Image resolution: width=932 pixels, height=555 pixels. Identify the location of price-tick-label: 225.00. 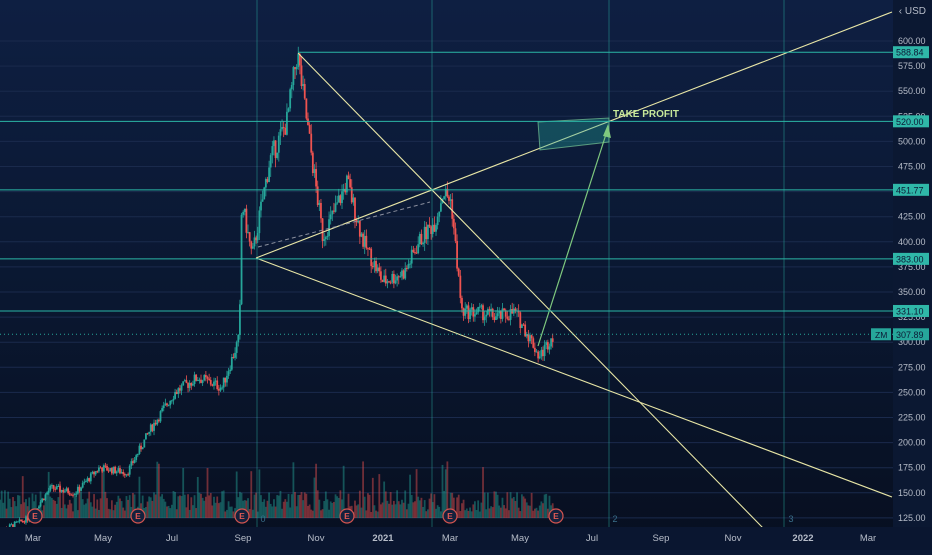
(912, 418).